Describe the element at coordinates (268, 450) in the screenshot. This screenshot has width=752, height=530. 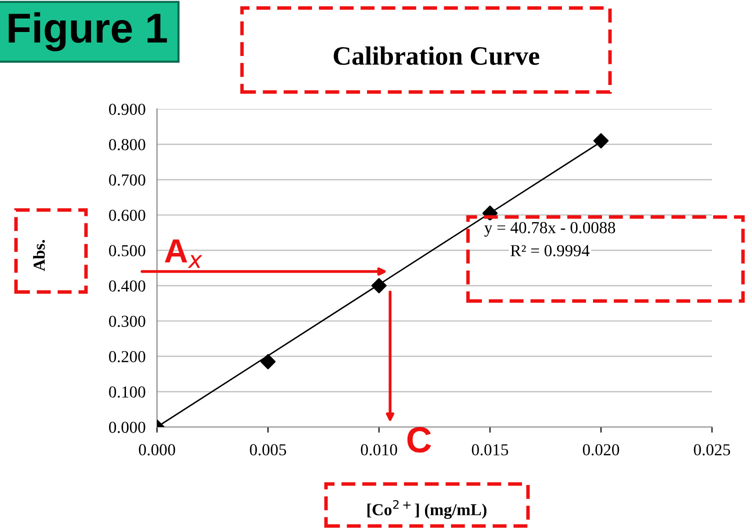
I see `x-tick-label: 0.005` at that location.